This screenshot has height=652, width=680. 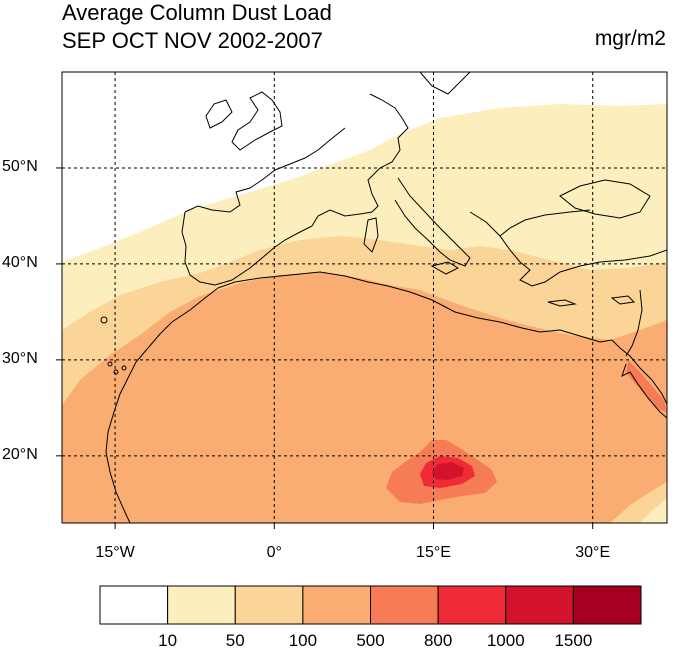 What do you see at coordinates (197, 12) in the screenshot?
I see `map-title: Average Column Dust Load` at bounding box center [197, 12].